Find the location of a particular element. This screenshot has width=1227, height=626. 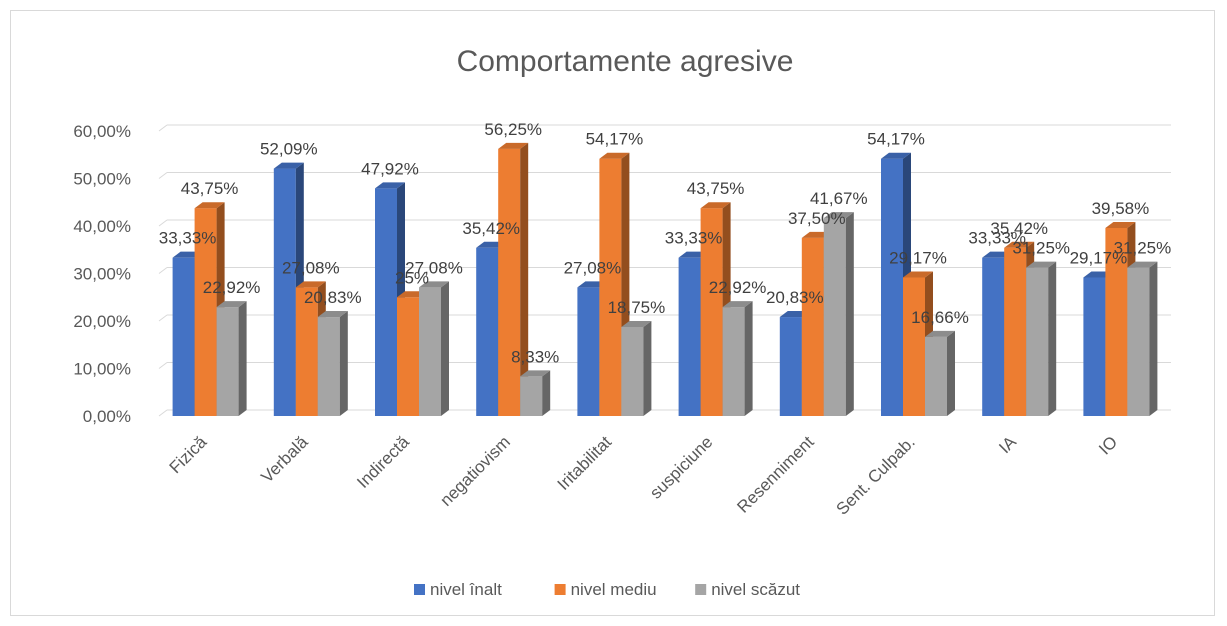

legend-item: nivel înalt is located at coordinates (458, 589).